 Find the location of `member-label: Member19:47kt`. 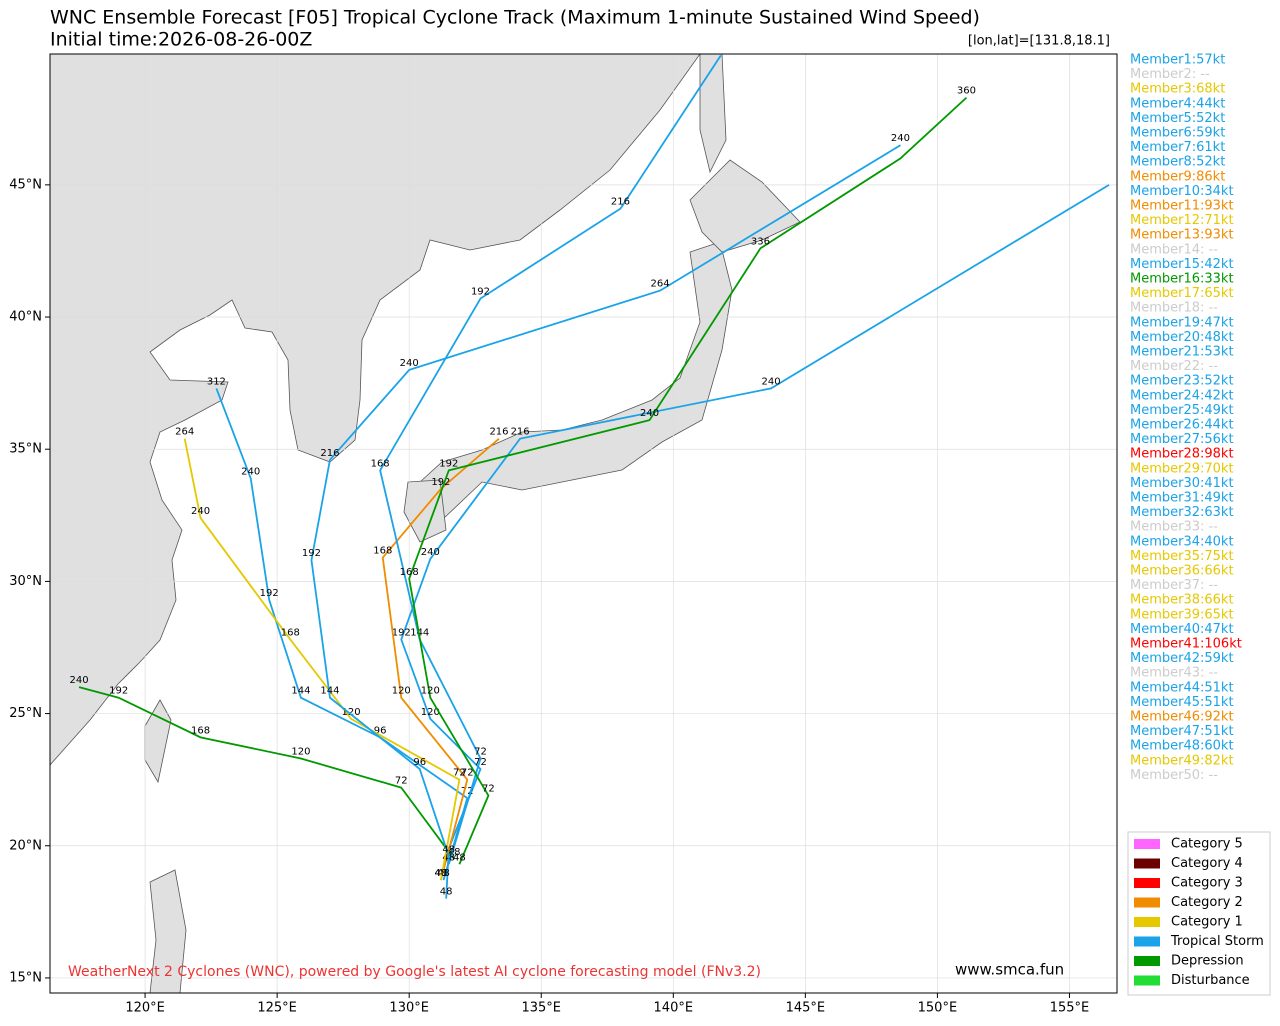

member-label: Member19:47kt is located at coordinates (1182, 322).